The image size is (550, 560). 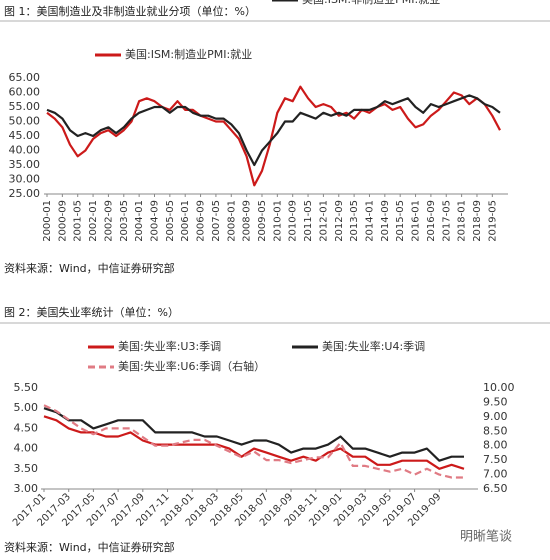 What do you see at coordinates (231, 221) in the screenshot?
I see `x-tick-label: 2008-01` at bounding box center [231, 221].